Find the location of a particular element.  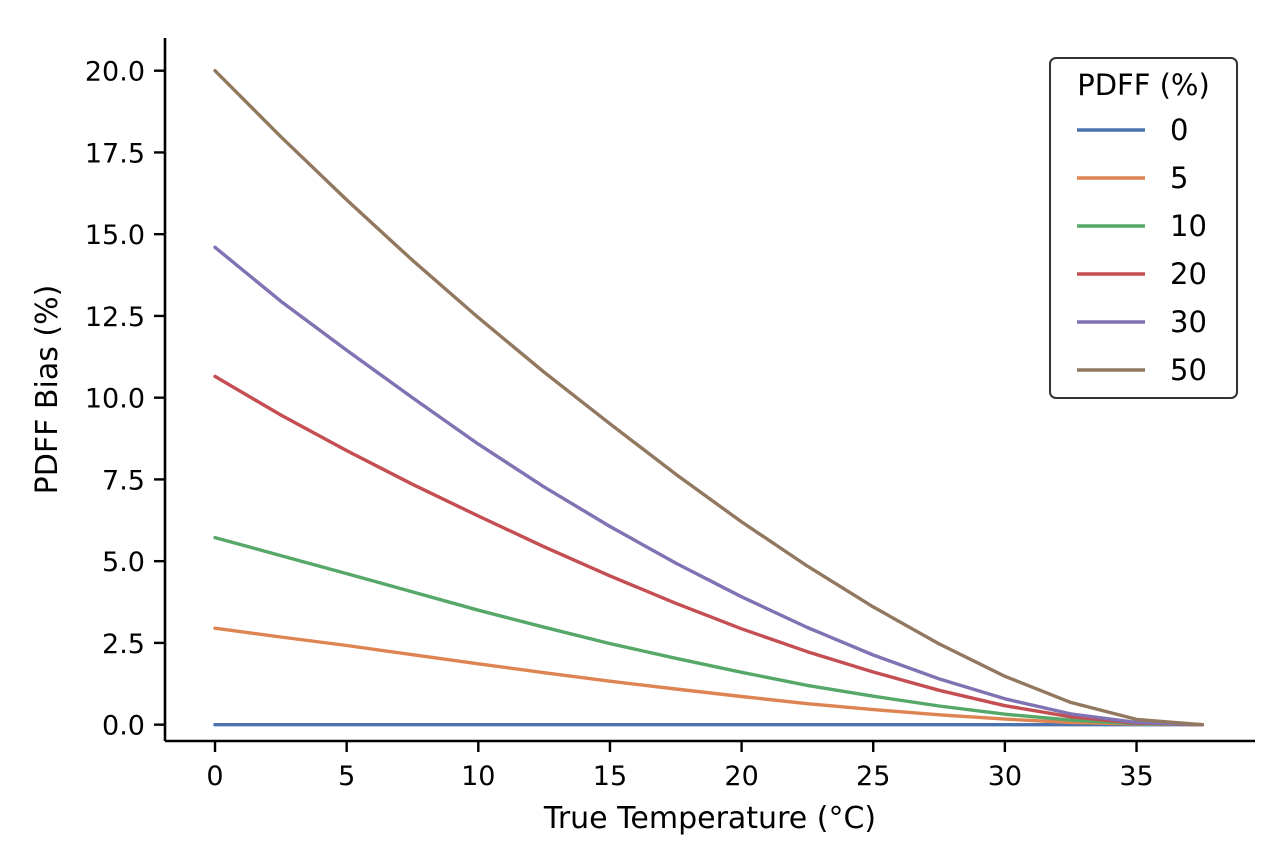

y-tick-label: 7.5 is located at coordinates (123, 480).